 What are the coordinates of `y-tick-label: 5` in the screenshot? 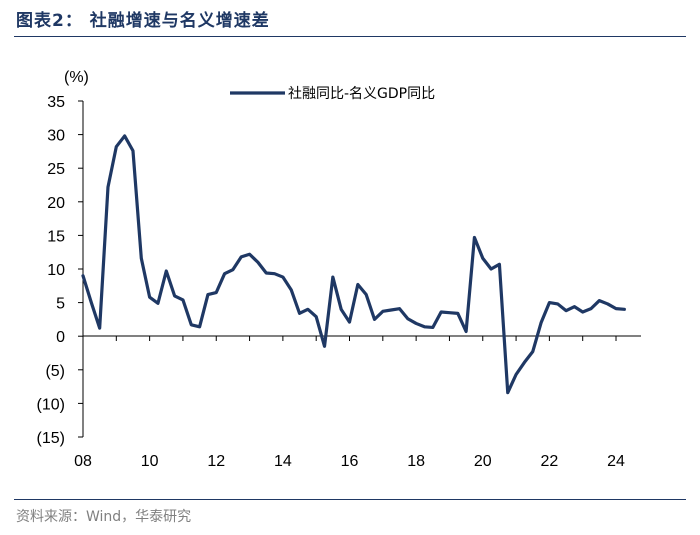 It's located at (60, 304).